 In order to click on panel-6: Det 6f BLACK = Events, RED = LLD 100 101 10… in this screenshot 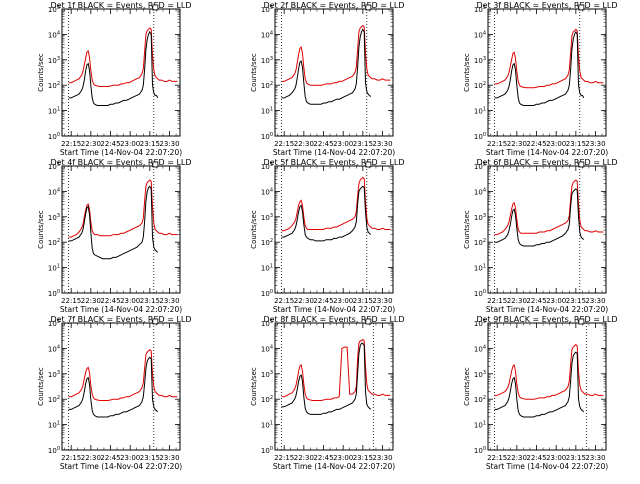, I will do `click(540, 236)`.